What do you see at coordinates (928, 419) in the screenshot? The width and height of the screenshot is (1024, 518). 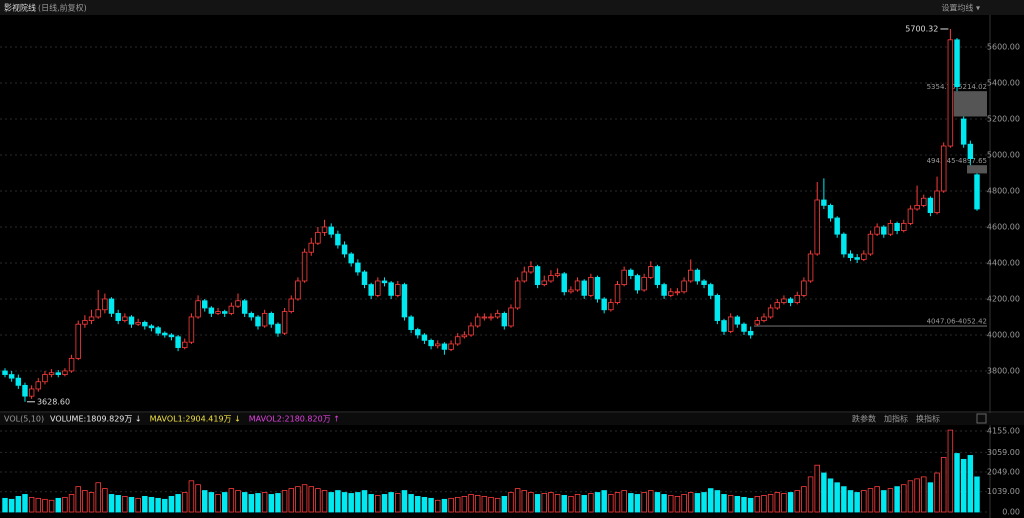 I see `vol-button: 换指标` at bounding box center [928, 419].